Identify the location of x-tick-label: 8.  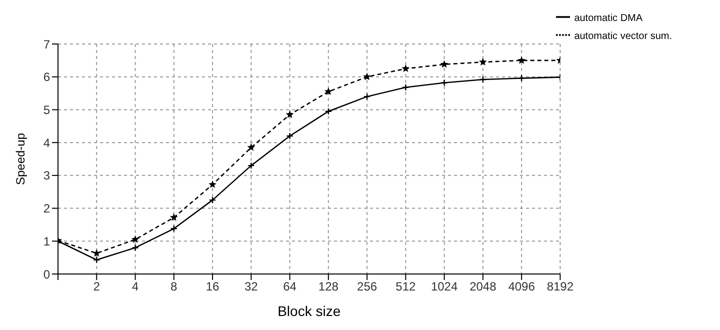
(174, 287).